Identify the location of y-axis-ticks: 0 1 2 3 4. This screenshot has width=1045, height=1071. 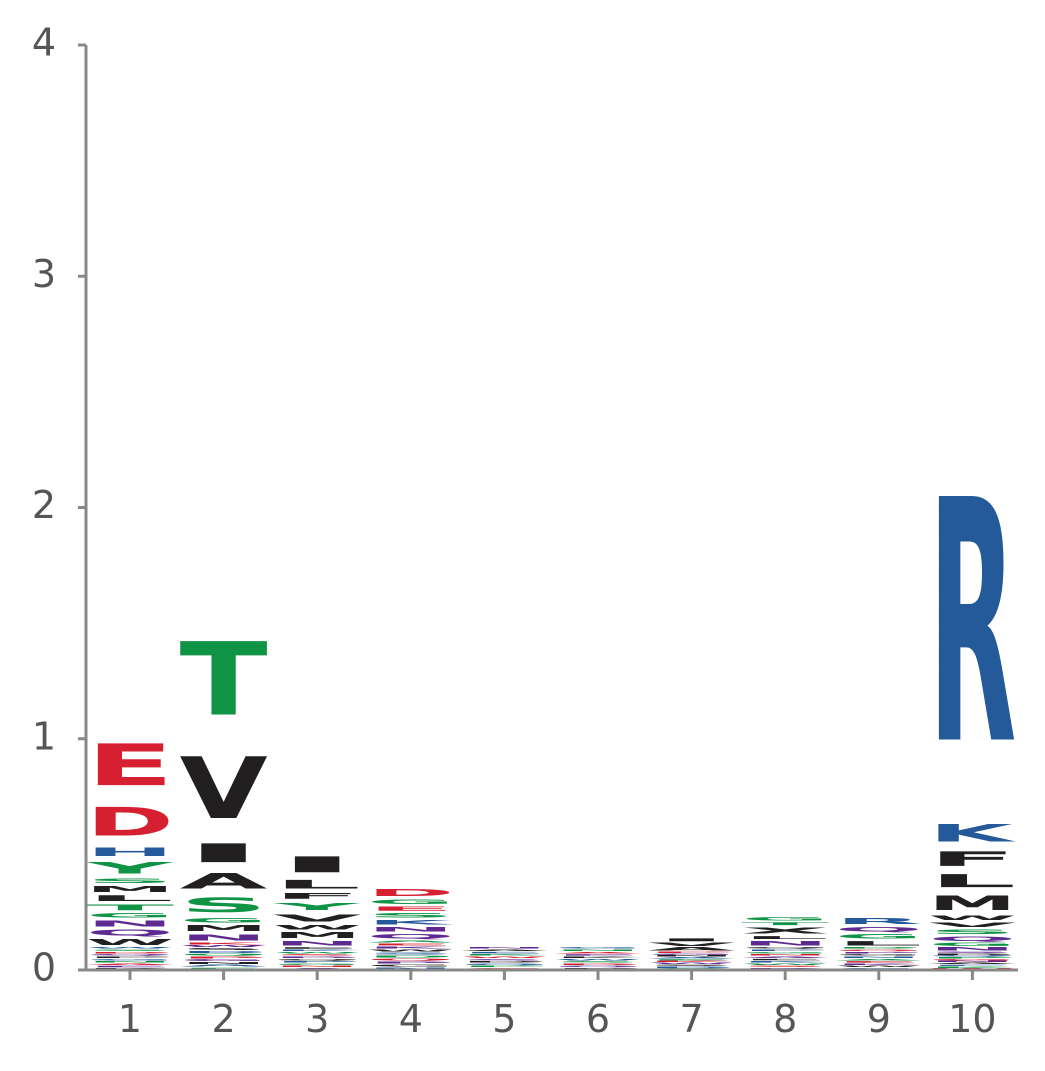
(59, 505).